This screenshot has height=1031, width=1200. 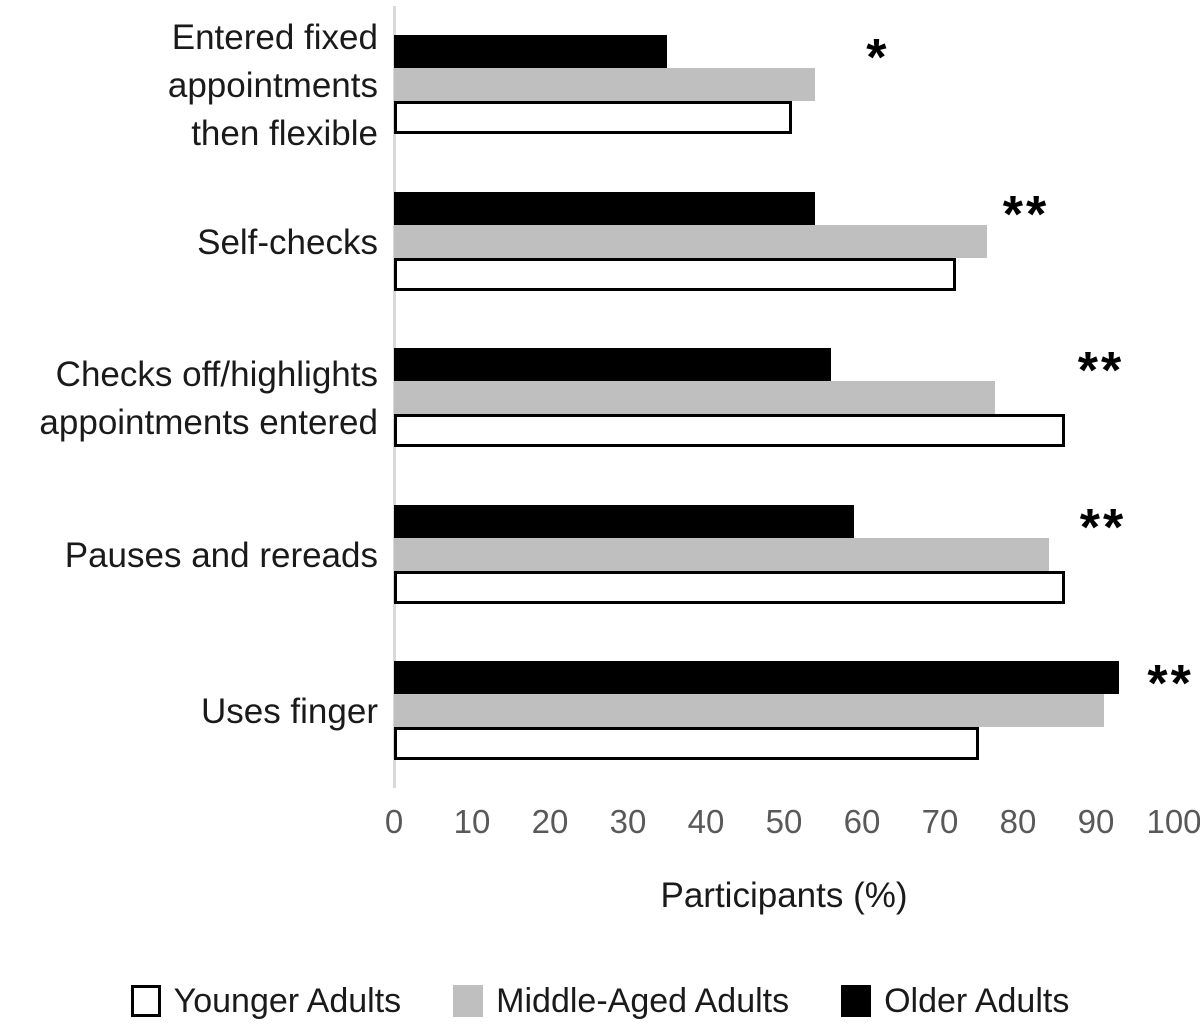 What do you see at coordinates (394, 821) in the screenshot?
I see `x-tick-label: 0` at bounding box center [394, 821].